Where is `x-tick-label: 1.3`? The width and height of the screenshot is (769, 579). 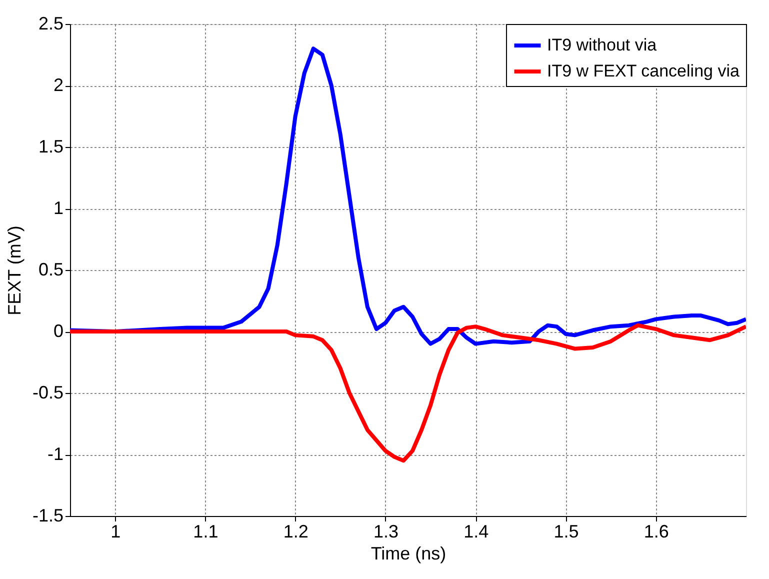 x-tick-label: 1.3 is located at coordinates (385, 532).